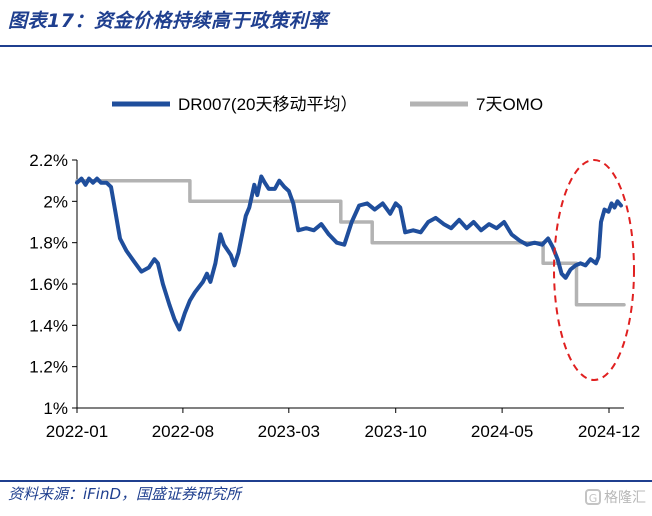 The image size is (652, 516). Describe the element at coordinates (125, 494) in the screenshot. I see `source-note: 资料来源：iFinD，国盛证券研究所` at that location.